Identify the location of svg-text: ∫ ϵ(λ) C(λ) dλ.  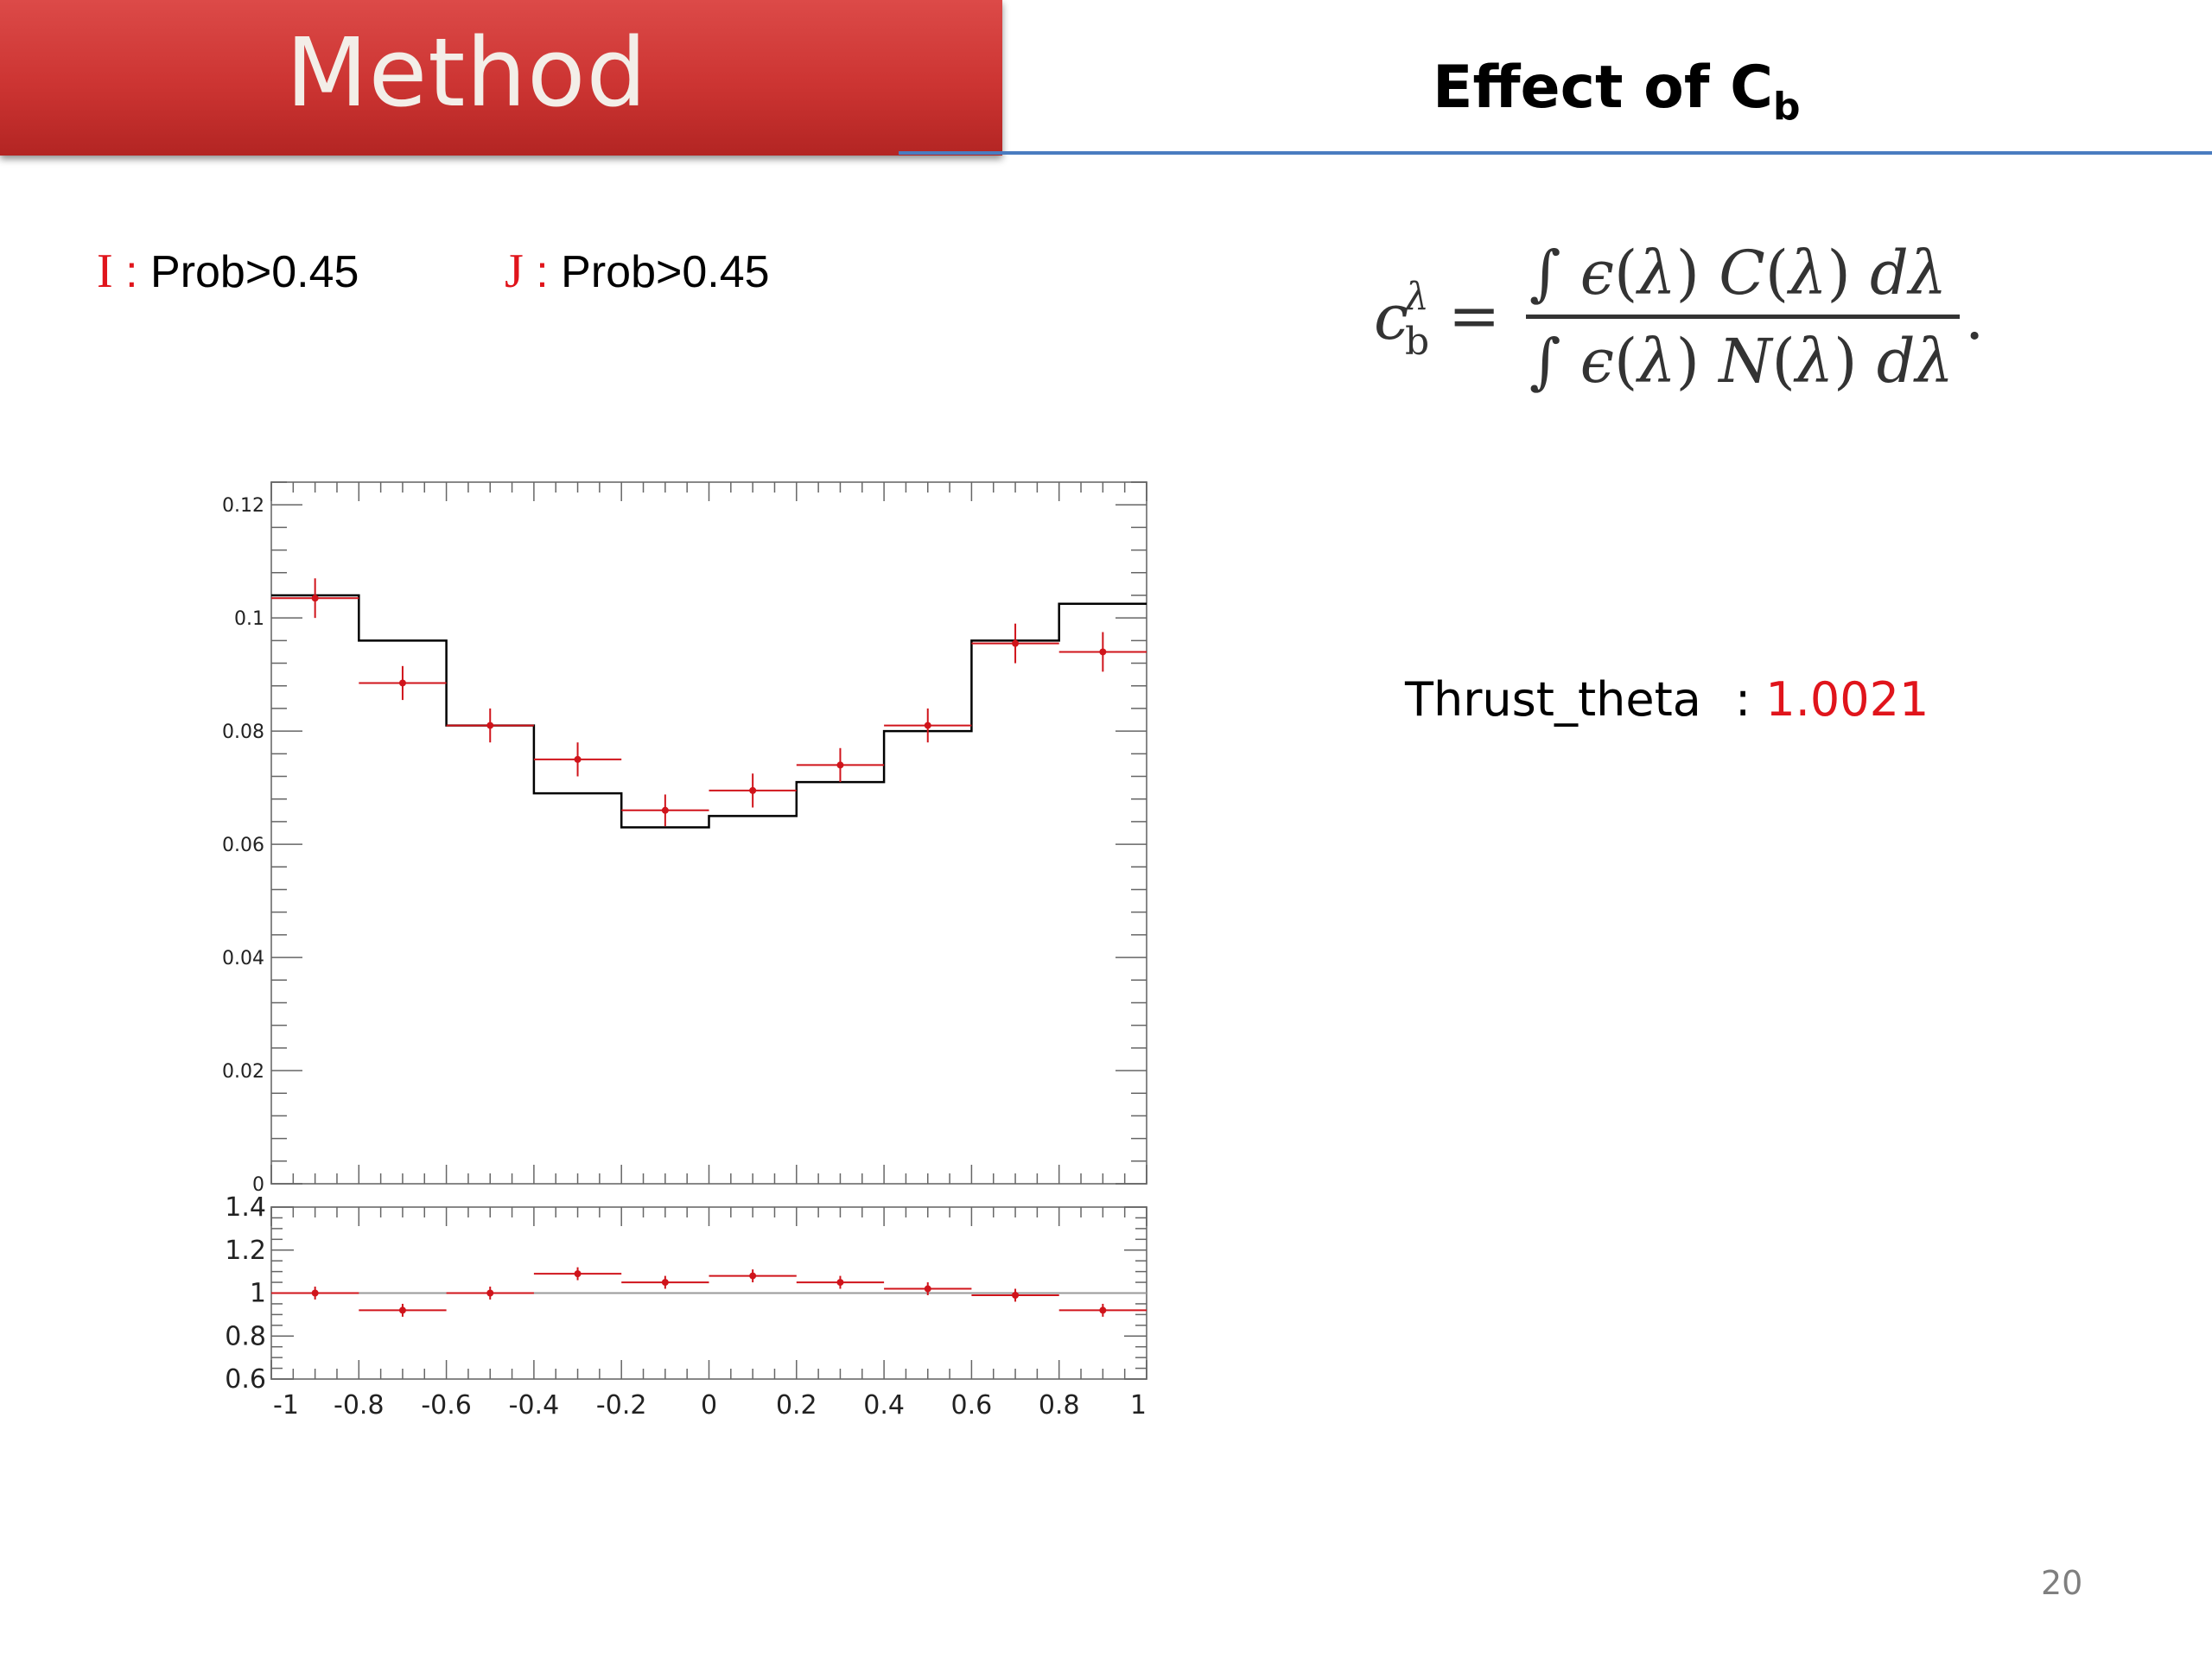
(1738, 273).